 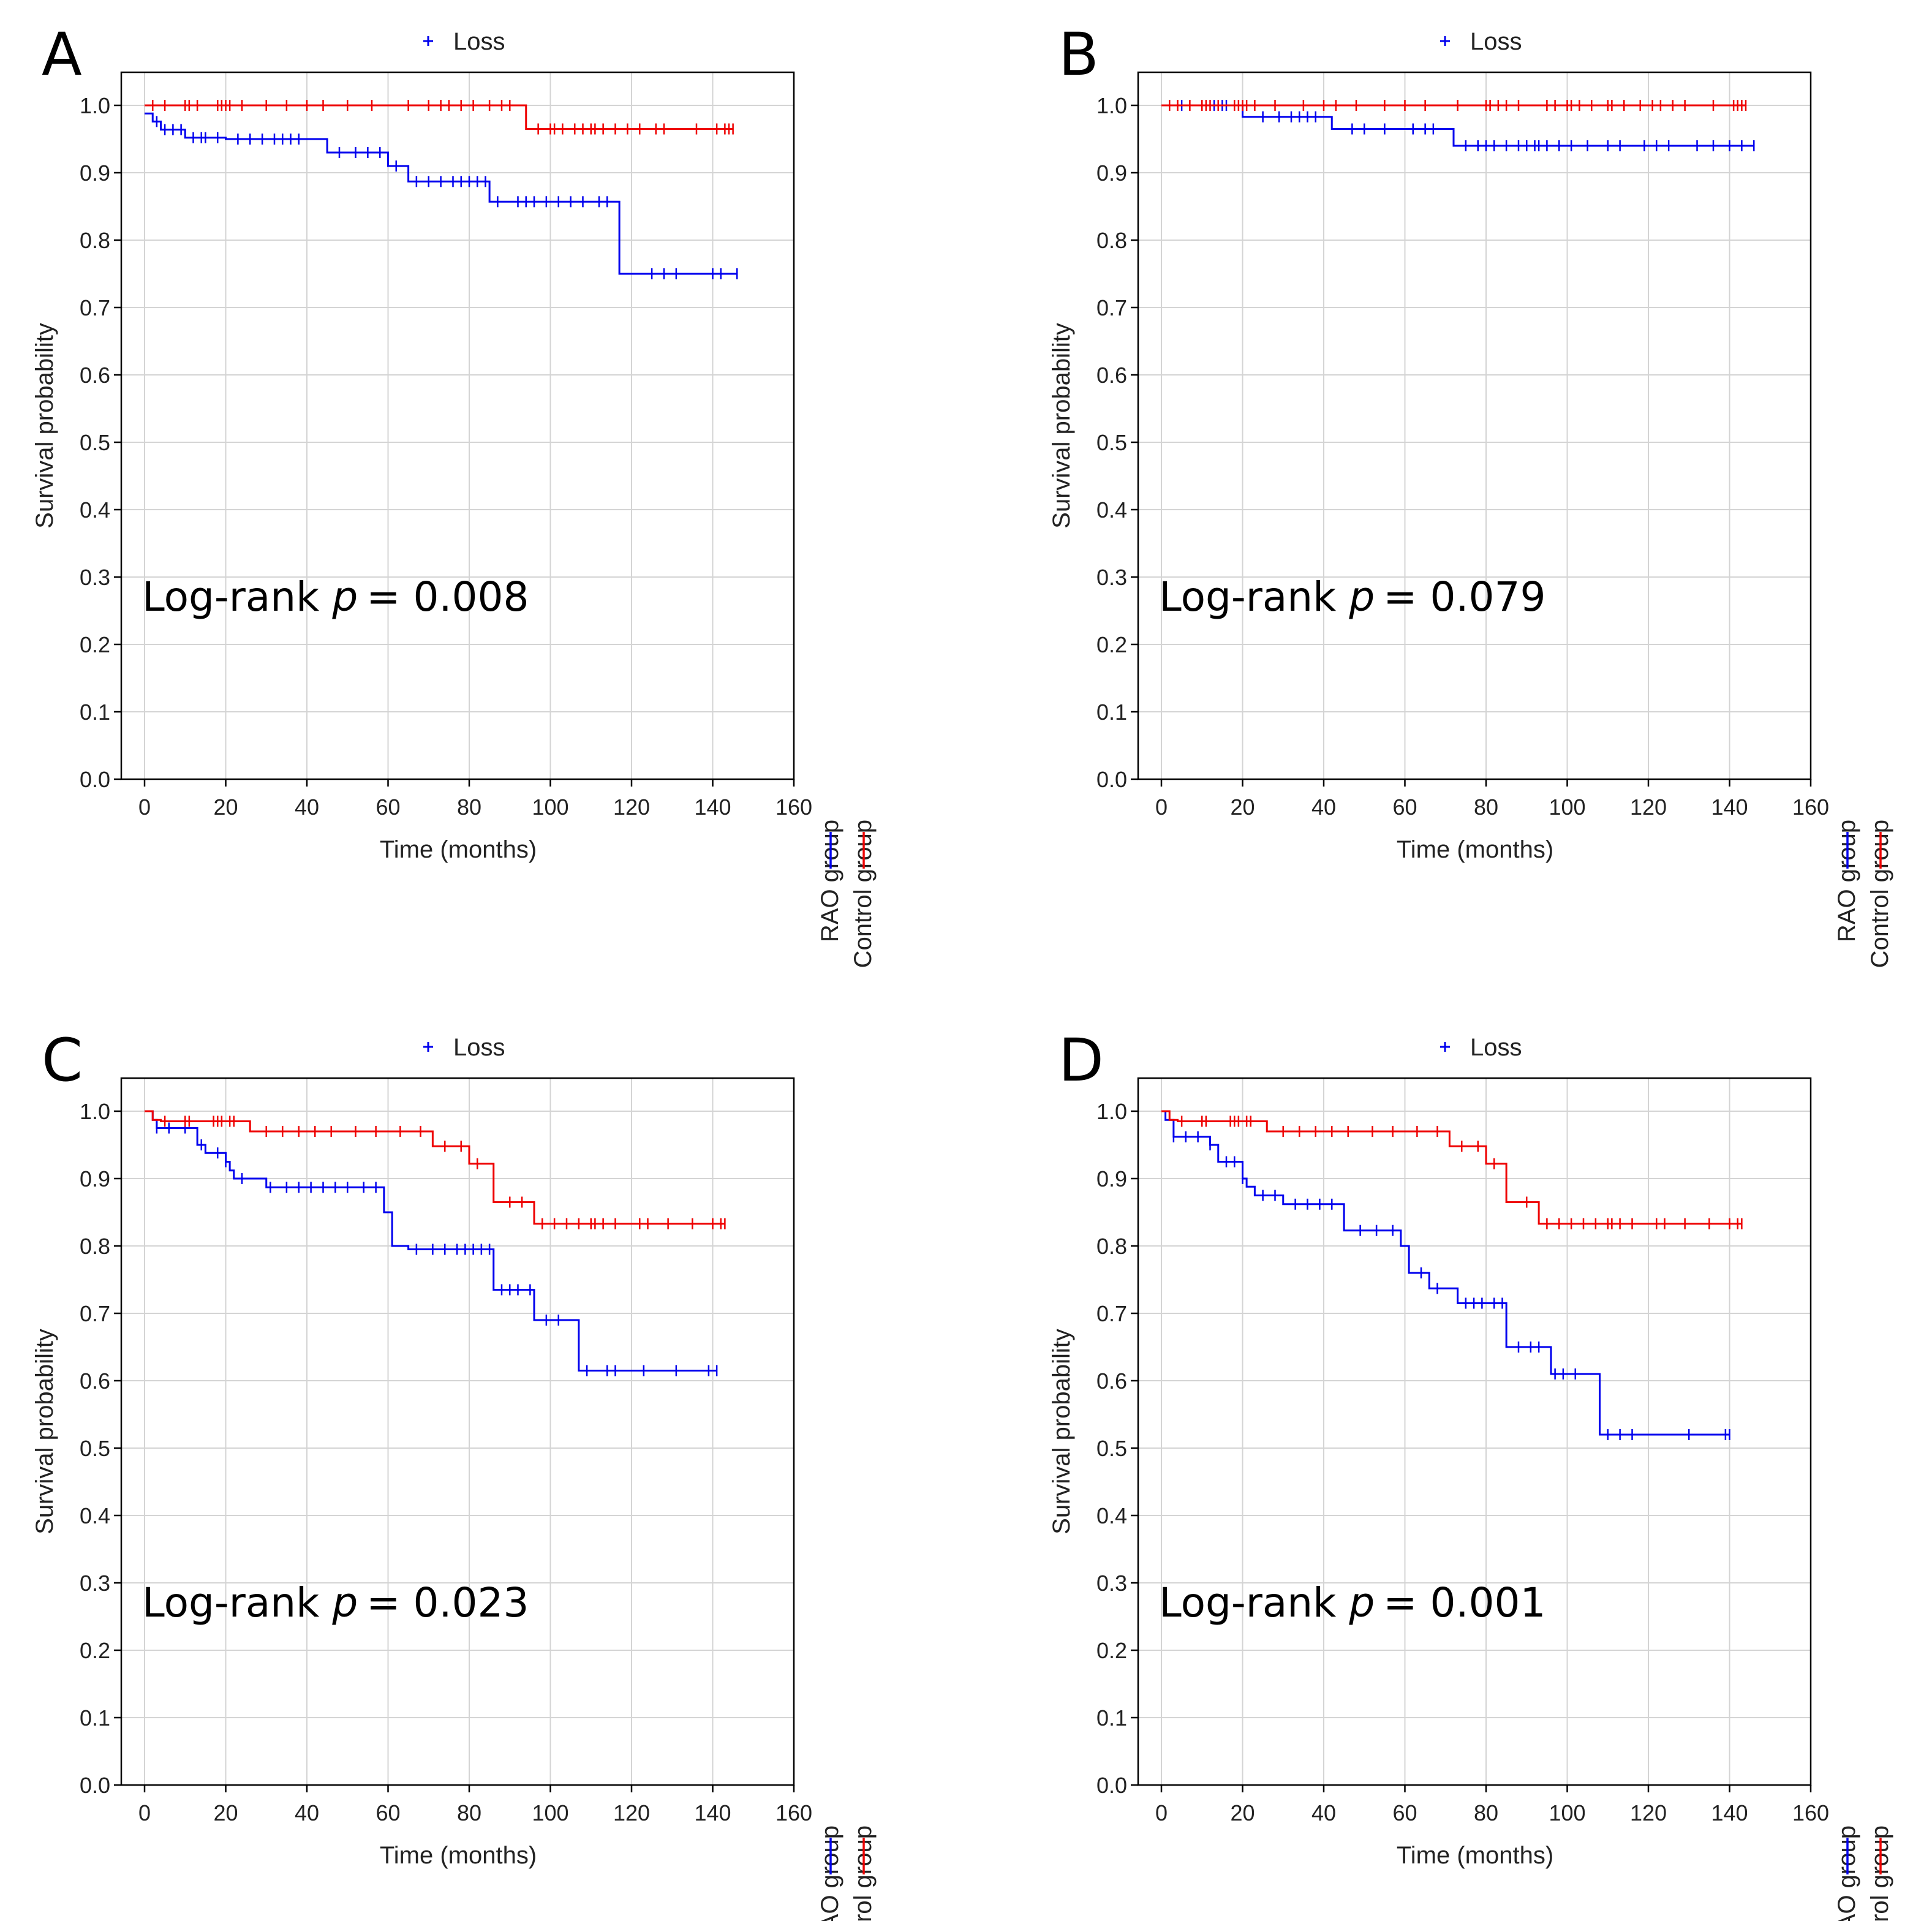 I want to click on logrank-annotation: Log-rank p = 0.023, so click(x=335, y=1602).